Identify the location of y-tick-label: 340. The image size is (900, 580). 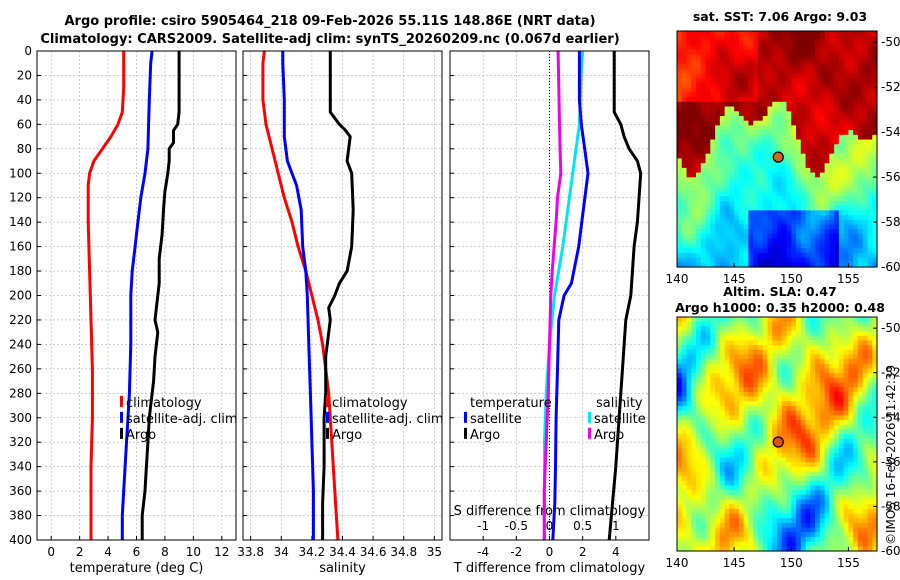
(20, 467).